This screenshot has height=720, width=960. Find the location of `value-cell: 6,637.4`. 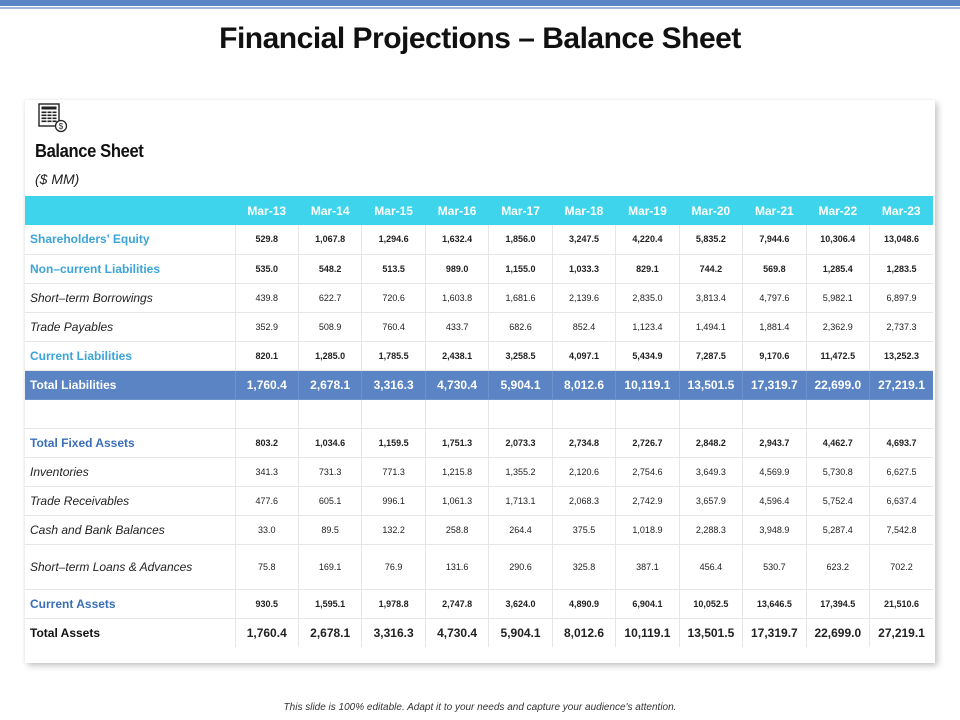

value-cell: 6,637.4 is located at coordinates (901, 501).